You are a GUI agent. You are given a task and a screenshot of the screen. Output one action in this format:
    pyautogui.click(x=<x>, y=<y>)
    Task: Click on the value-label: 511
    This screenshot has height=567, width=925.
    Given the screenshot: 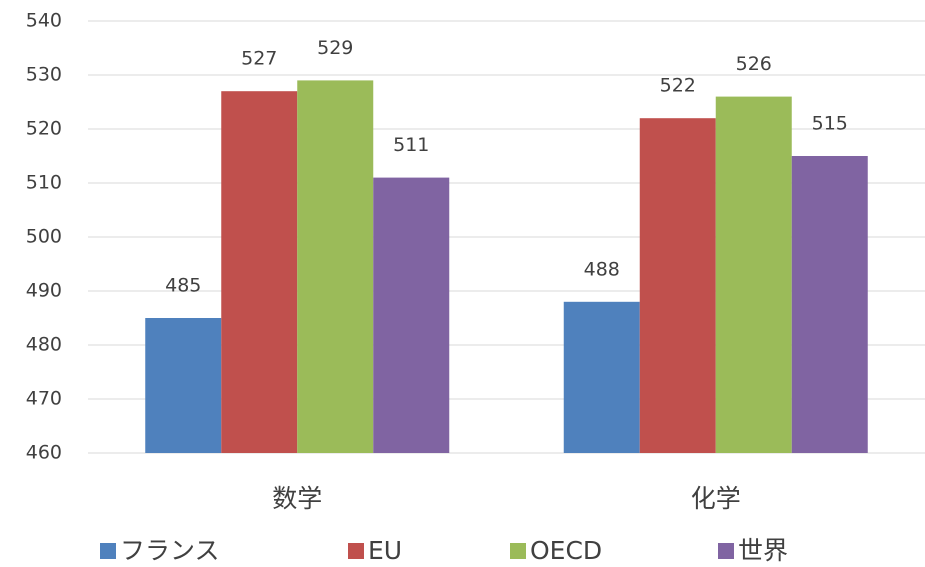 What is the action you would take?
    pyautogui.click(x=411, y=145)
    